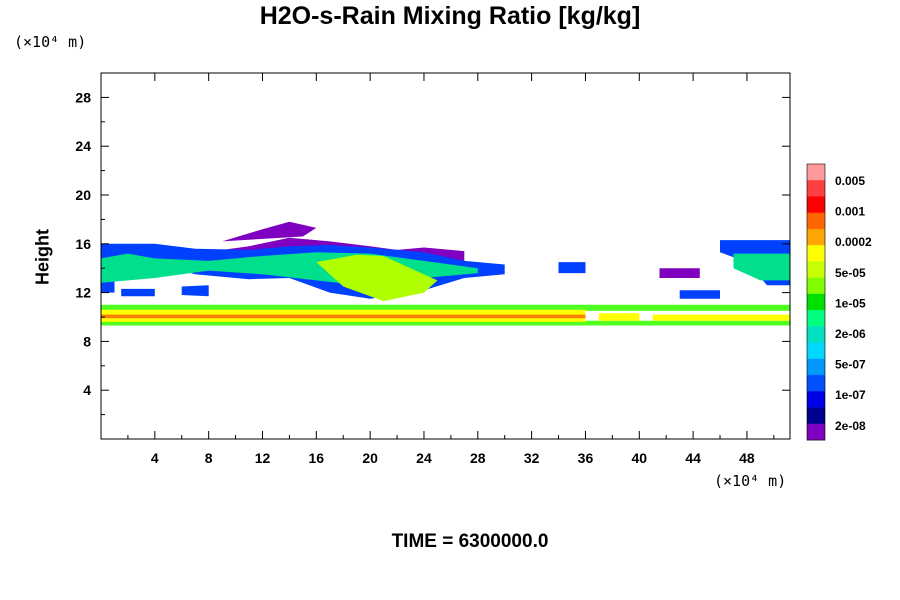  Describe the element at coordinates (693, 458) in the screenshot. I see `x-tick-label: 44` at that location.